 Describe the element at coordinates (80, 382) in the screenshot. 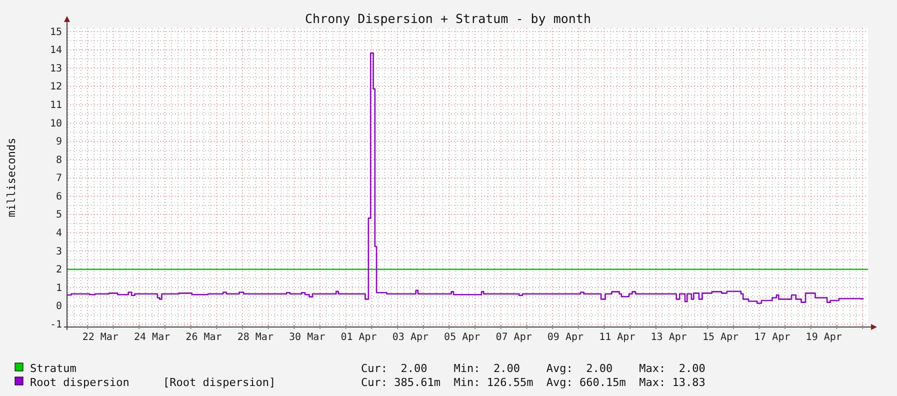

I see `legend-label: Root dispersion` at that location.